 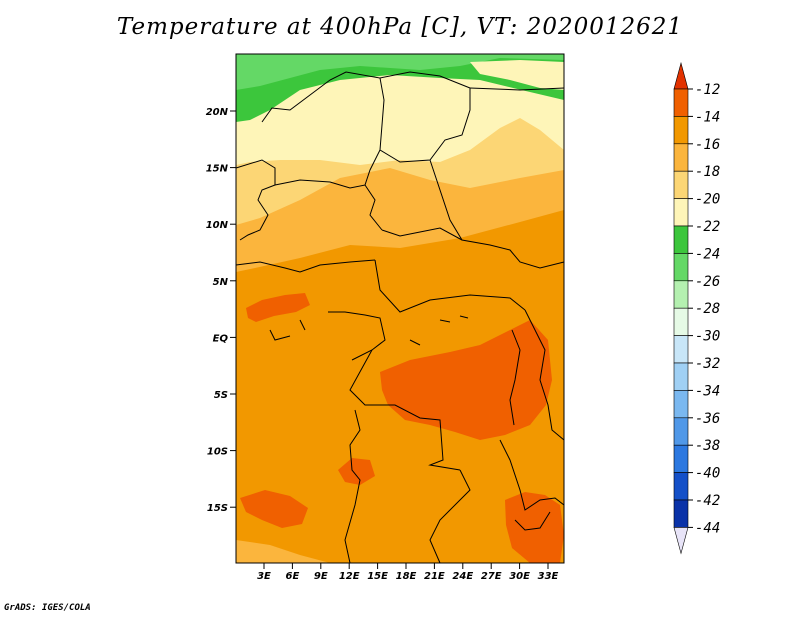 What do you see at coordinates (349, 576) in the screenshot?
I see `lon-tick-label: 12E` at bounding box center [349, 576].